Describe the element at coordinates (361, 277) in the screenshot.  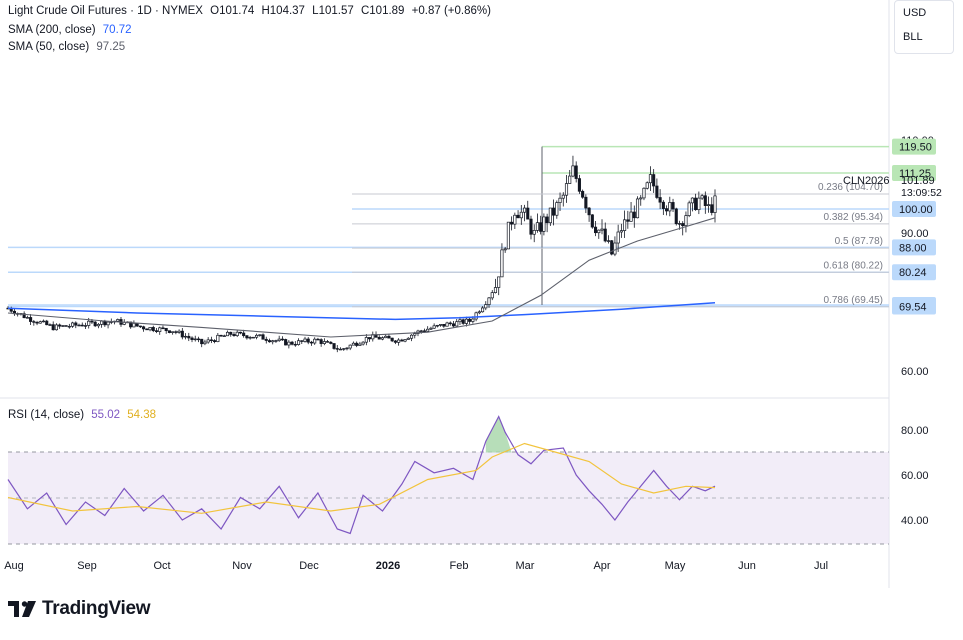
I see `sma50-line` at that location.